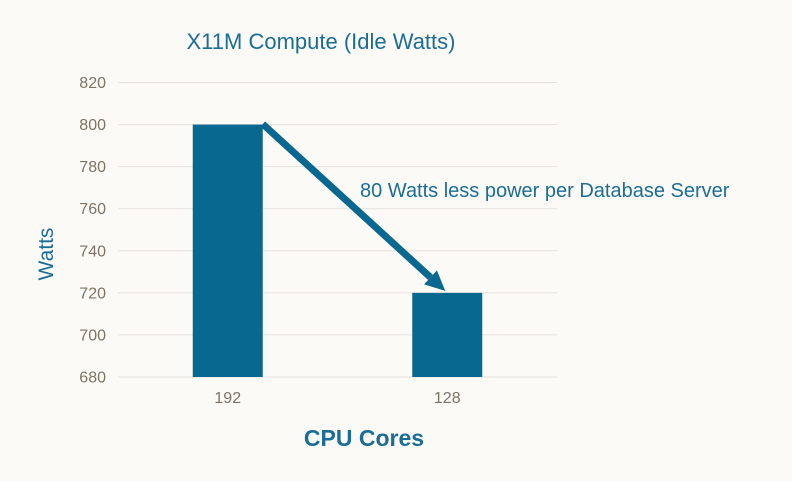  Describe the element at coordinates (364, 438) in the screenshot. I see `x-axis-title: CPU Cores` at that location.